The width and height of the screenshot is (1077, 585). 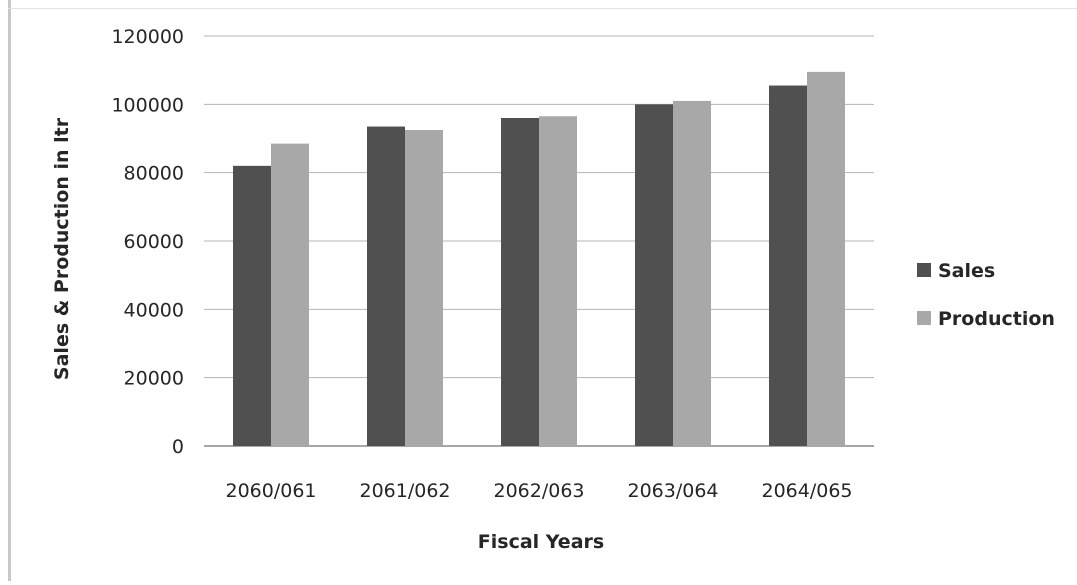 I want to click on x-tick-label: 2063/064, so click(x=672, y=491).